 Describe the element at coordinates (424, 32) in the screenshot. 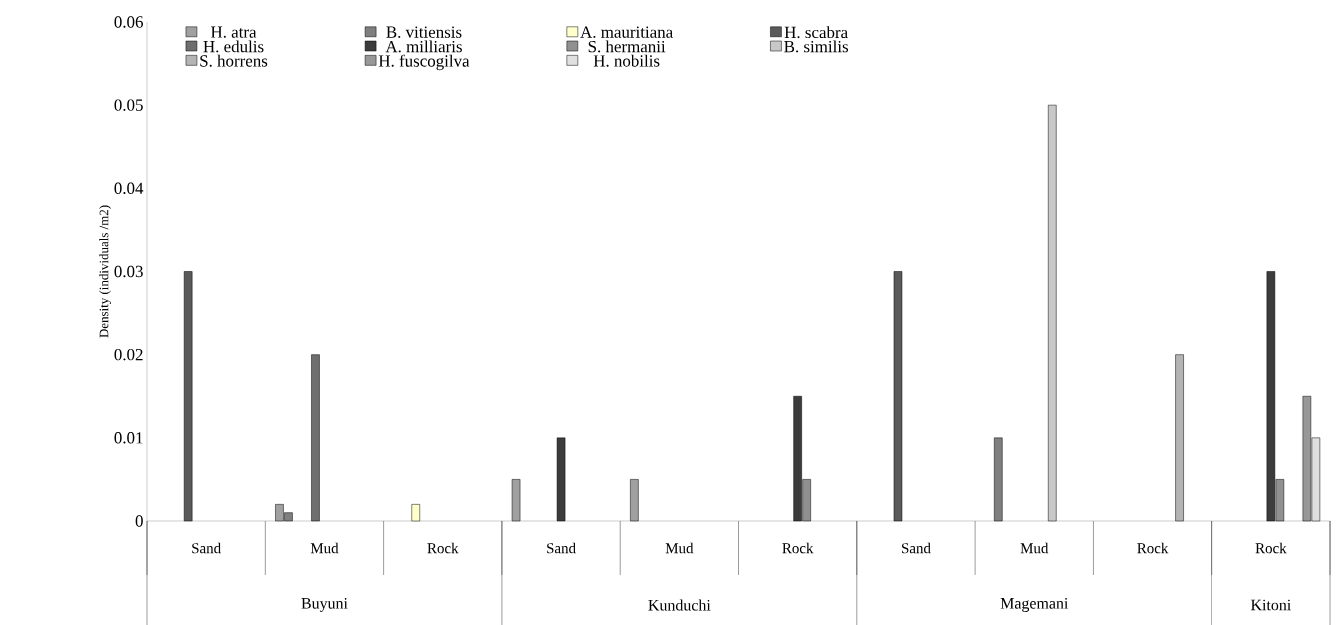

I see `legend-label: B. vitiensis` at that location.